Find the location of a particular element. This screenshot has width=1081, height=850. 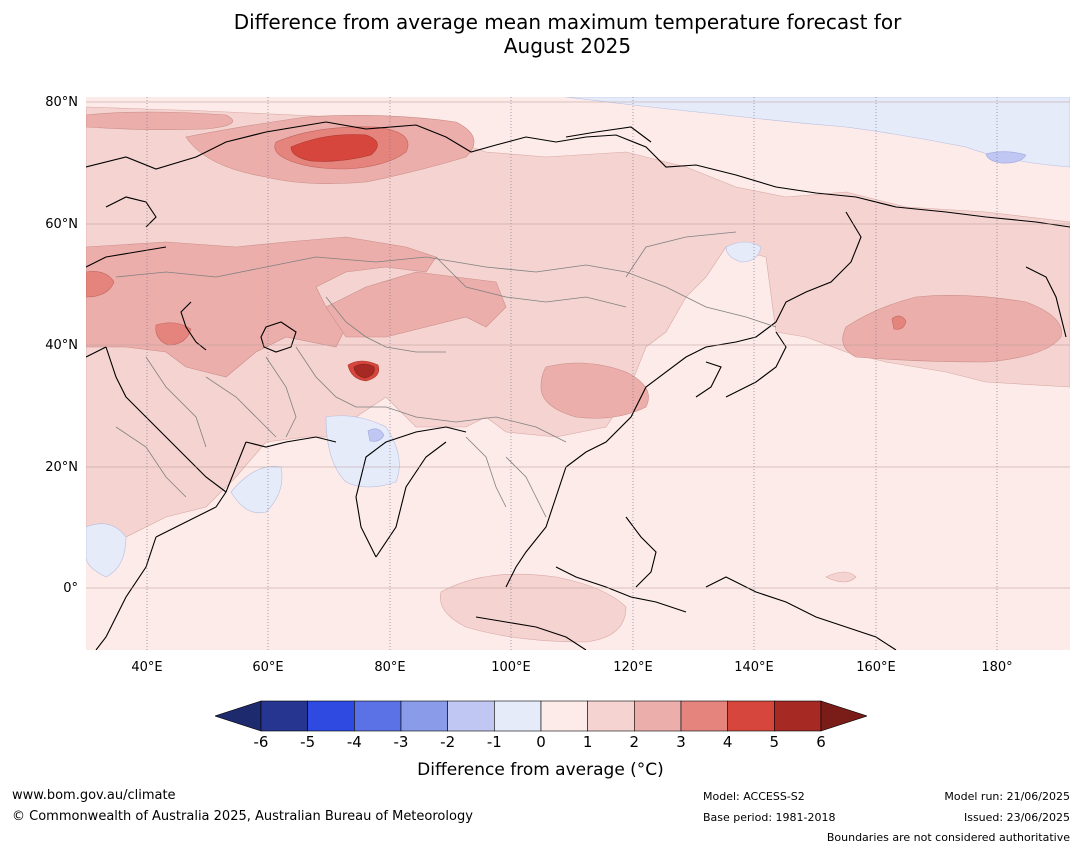

colorbar-label: Difference from average (°C) is located at coordinates (540, 770).